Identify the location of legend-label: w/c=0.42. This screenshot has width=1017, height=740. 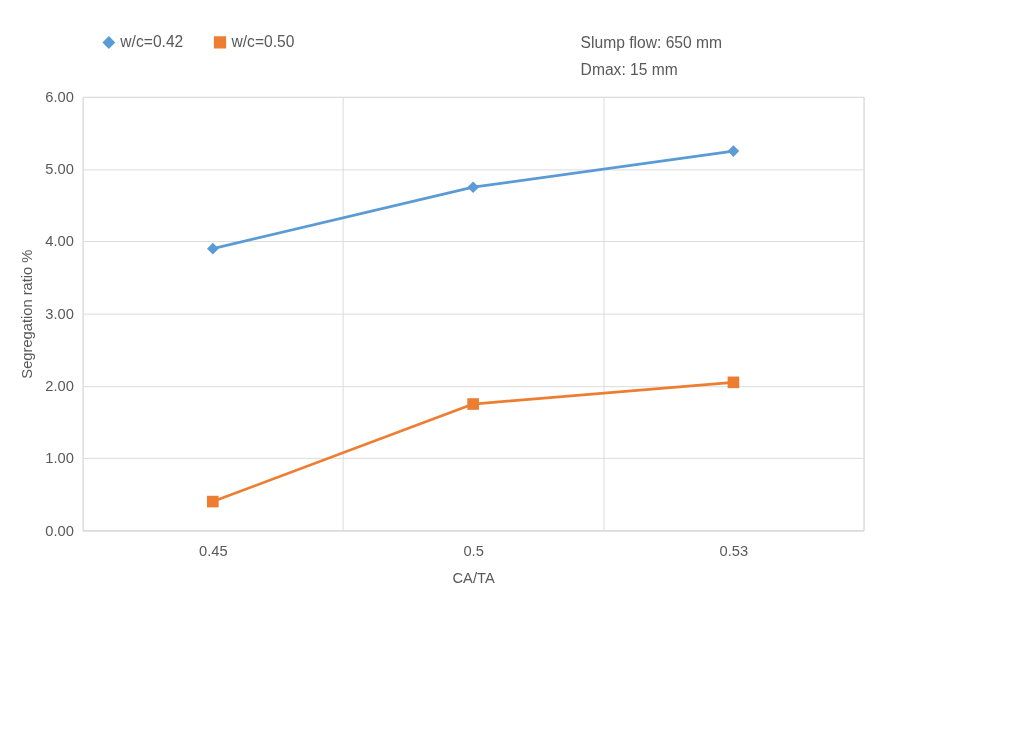
(151, 42).